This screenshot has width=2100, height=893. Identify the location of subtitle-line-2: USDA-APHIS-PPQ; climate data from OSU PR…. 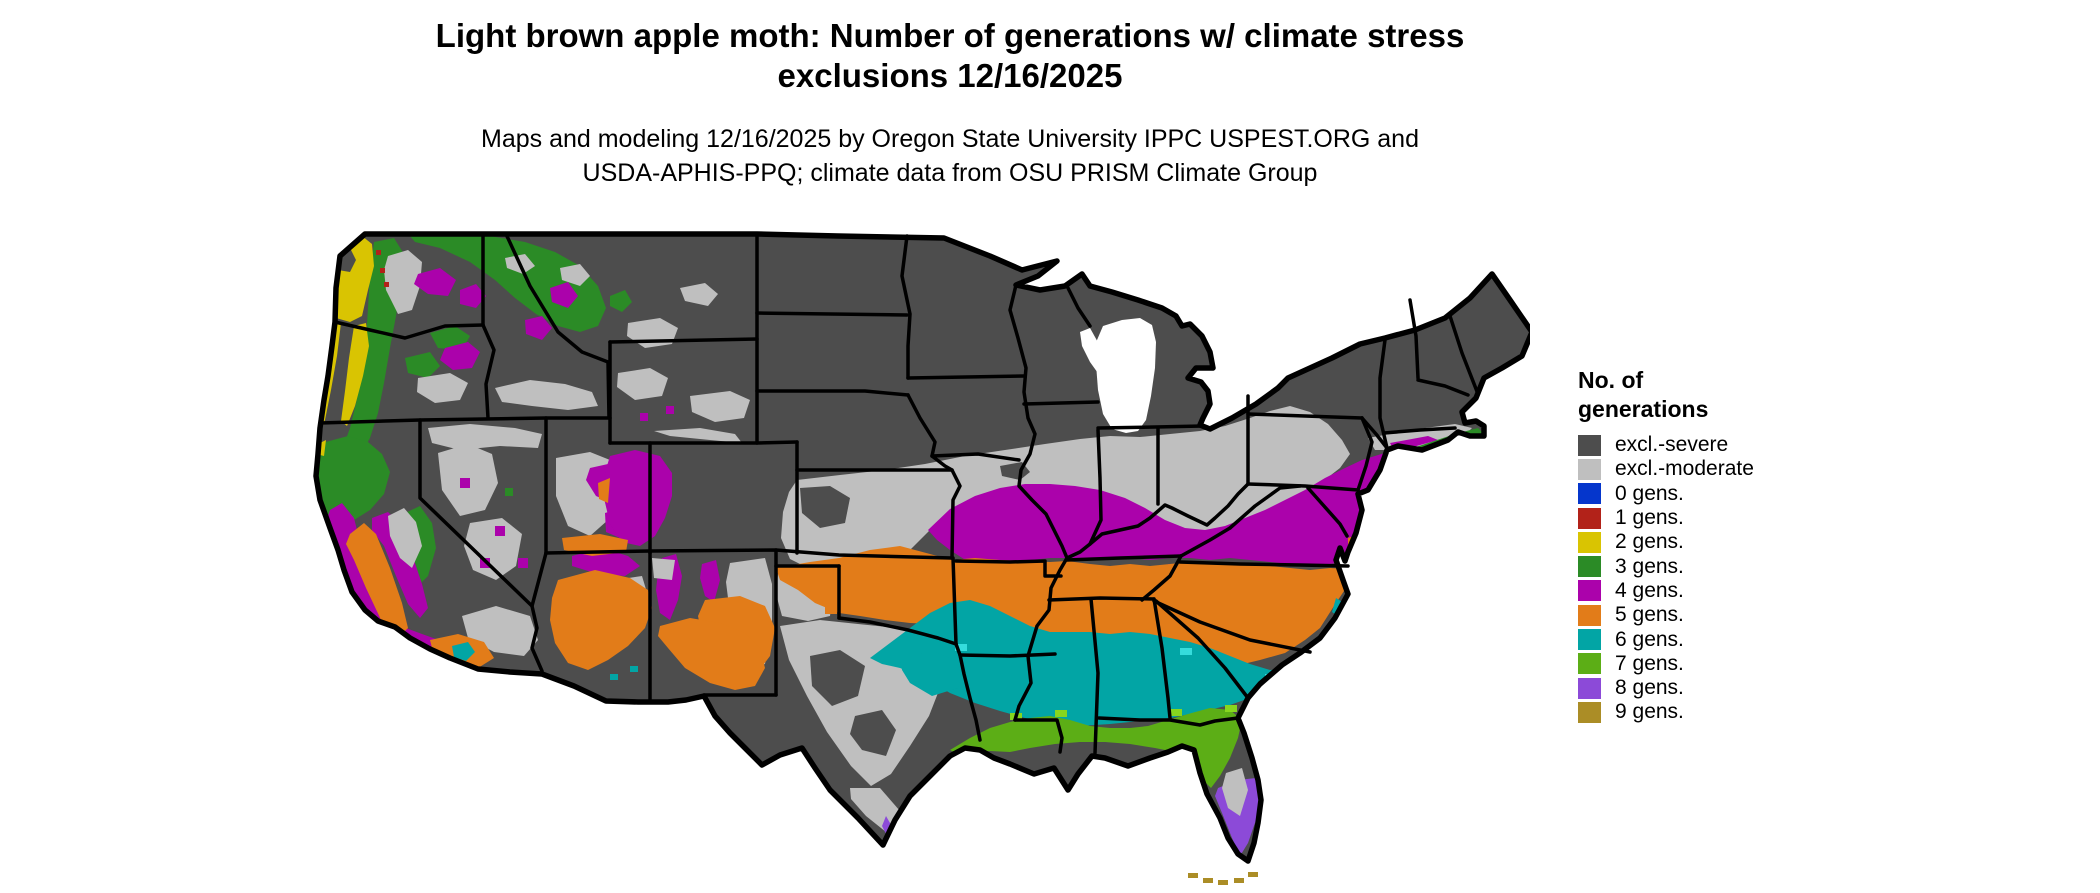
(950, 173).